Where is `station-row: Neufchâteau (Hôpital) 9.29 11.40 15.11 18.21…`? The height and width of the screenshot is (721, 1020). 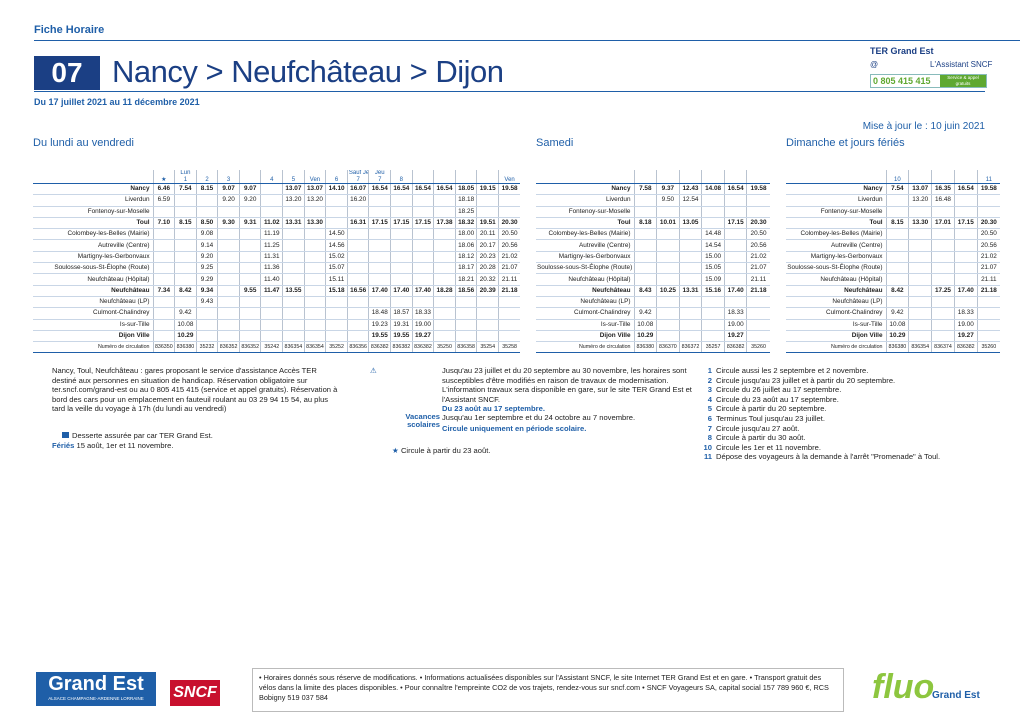
station-row: Neufchâteau (Hôpital) 9.29 11.40 15.11 18.21… is located at coordinates (277, 279).